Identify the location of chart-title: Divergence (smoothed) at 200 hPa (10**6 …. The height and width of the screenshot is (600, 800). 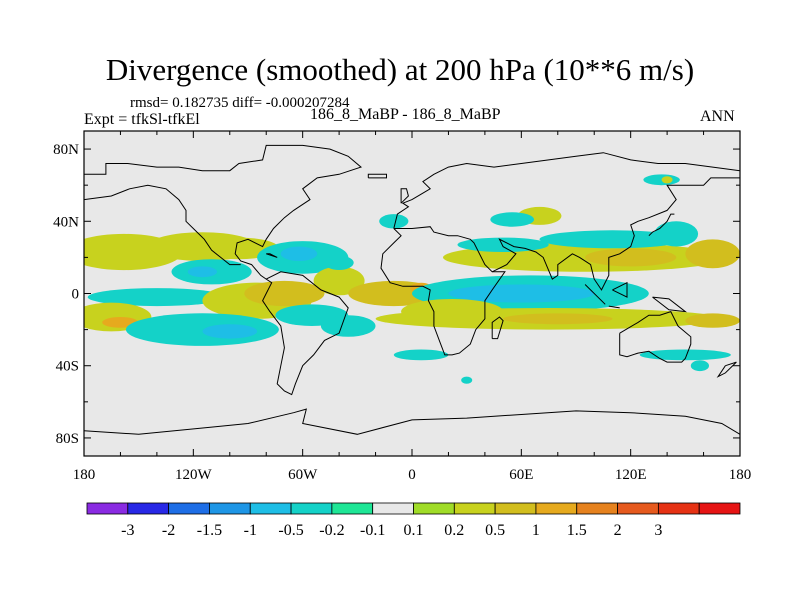
(400, 69).